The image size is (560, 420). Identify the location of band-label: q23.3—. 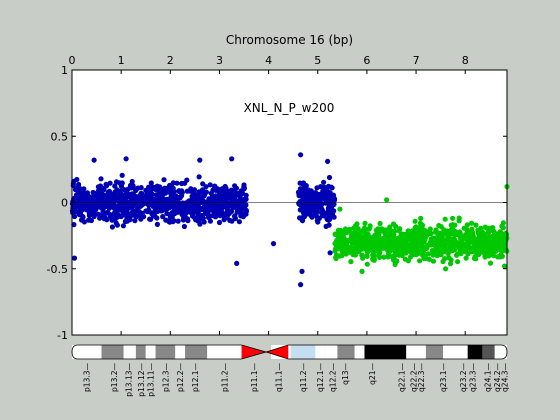
(473, 377).